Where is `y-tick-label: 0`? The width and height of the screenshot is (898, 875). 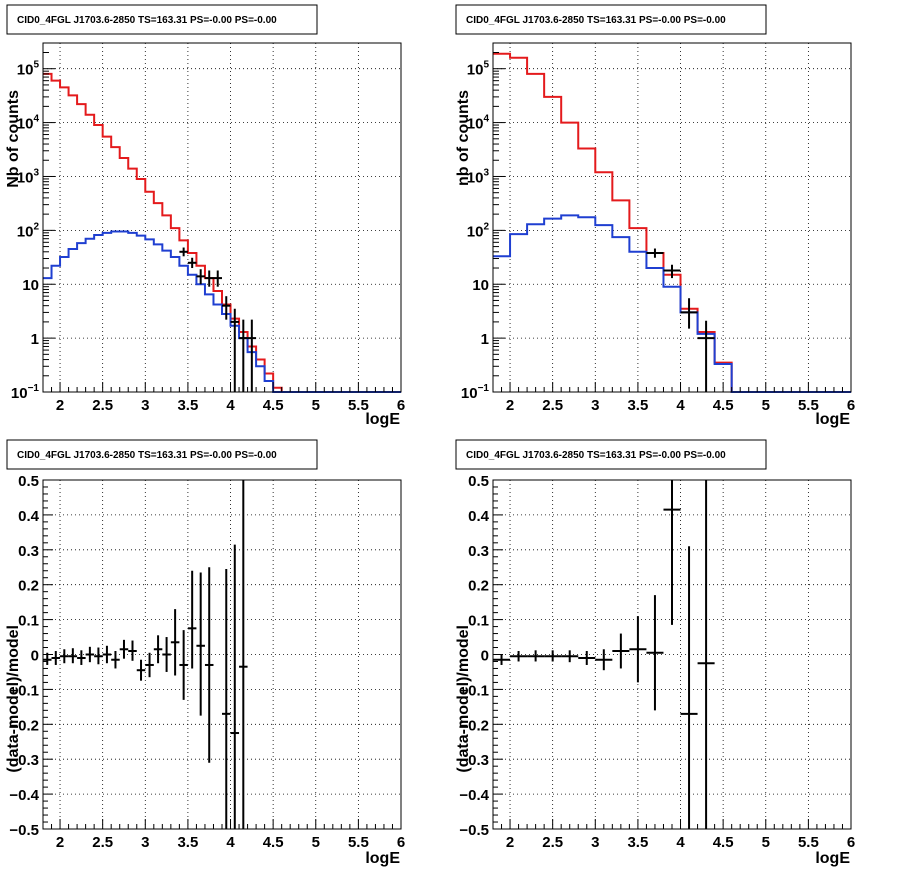 y-tick-label: 0 is located at coordinates (35, 656).